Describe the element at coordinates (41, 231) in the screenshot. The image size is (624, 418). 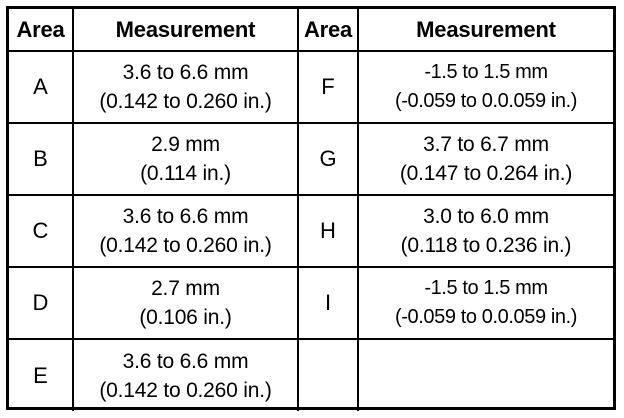
I see `area-cell: C` at that location.